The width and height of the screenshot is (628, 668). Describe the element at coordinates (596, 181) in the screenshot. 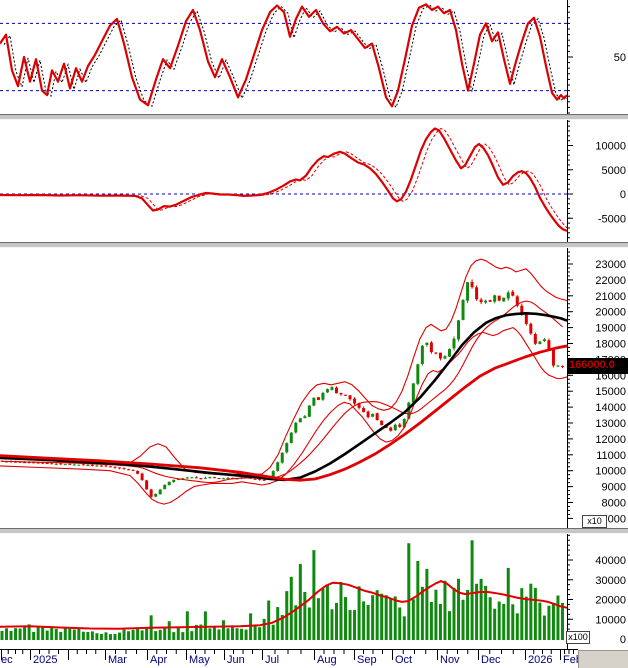

I see `macd-axis: 10000 5000 0 -5000` at that location.